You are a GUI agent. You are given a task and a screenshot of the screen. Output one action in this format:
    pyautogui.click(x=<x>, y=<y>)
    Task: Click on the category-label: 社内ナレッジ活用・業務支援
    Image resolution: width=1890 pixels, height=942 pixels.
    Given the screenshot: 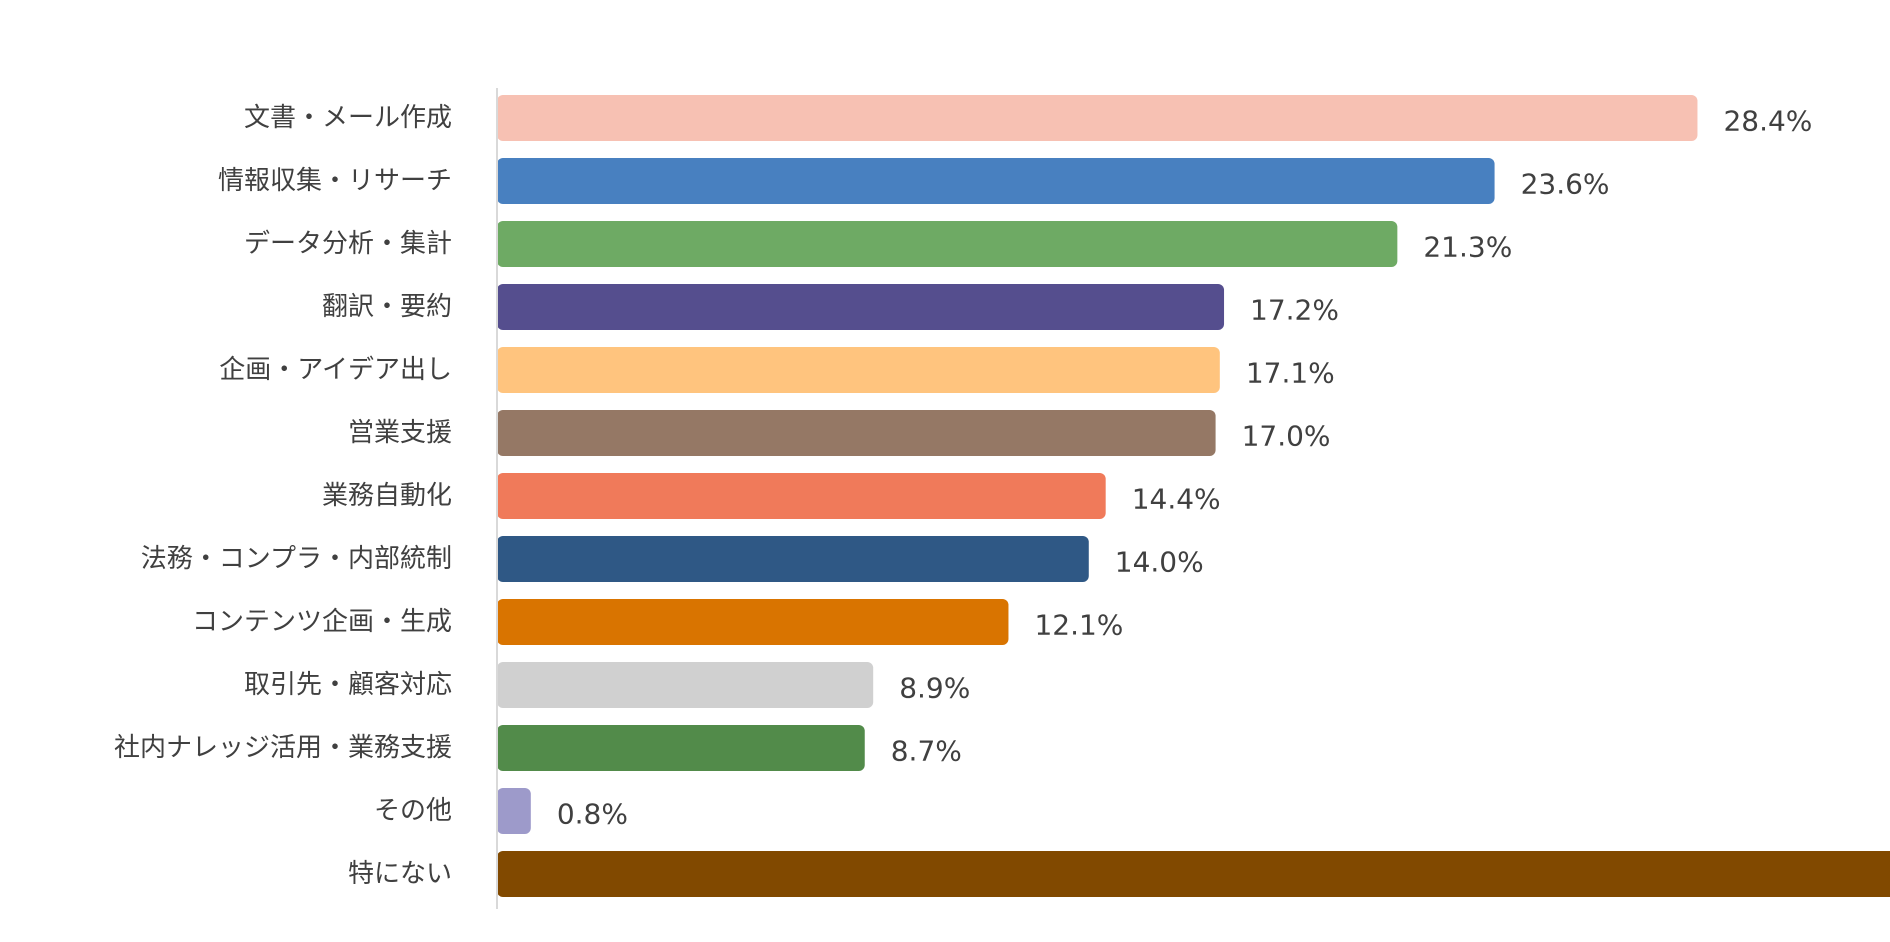 What is the action you would take?
    pyautogui.click(x=283, y=748)
    